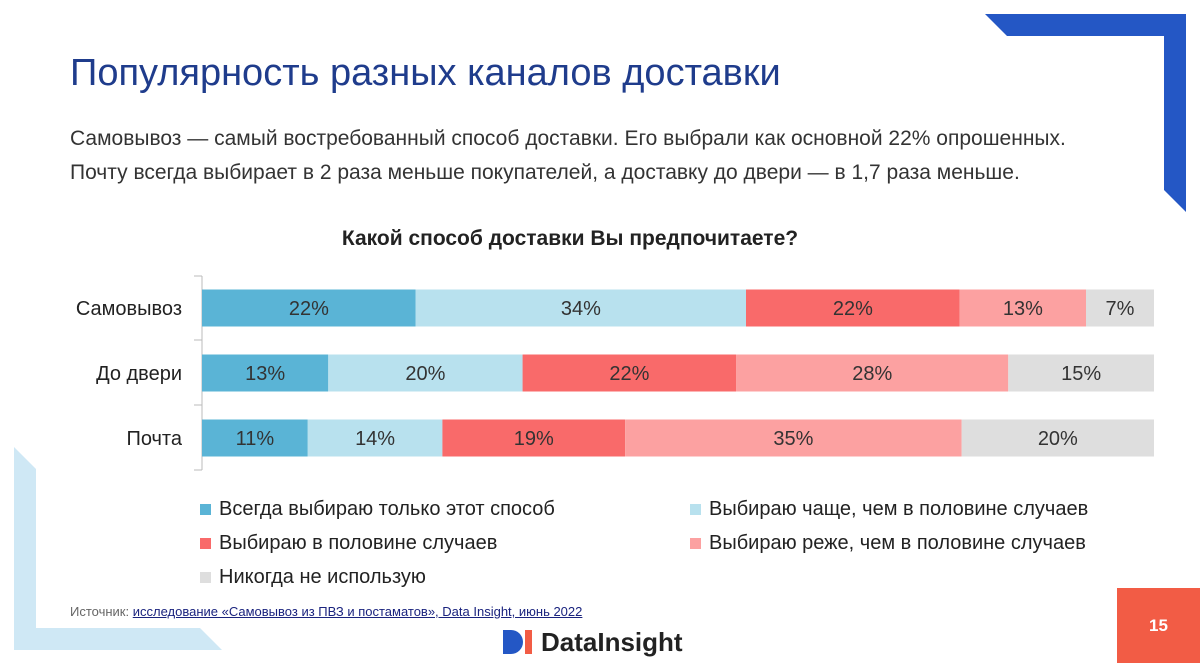  I want to click on legend-label: Всегда выбираю только этот способ, so click(387, 508).